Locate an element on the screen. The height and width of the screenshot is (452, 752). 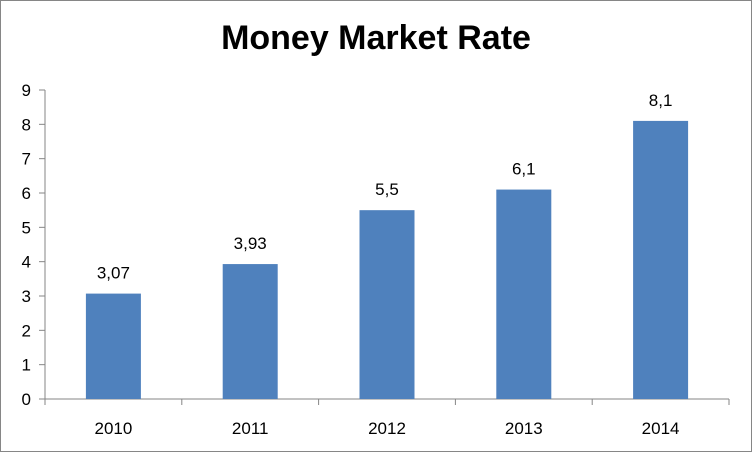
bar-2012 is located at coordinates (387, 304).